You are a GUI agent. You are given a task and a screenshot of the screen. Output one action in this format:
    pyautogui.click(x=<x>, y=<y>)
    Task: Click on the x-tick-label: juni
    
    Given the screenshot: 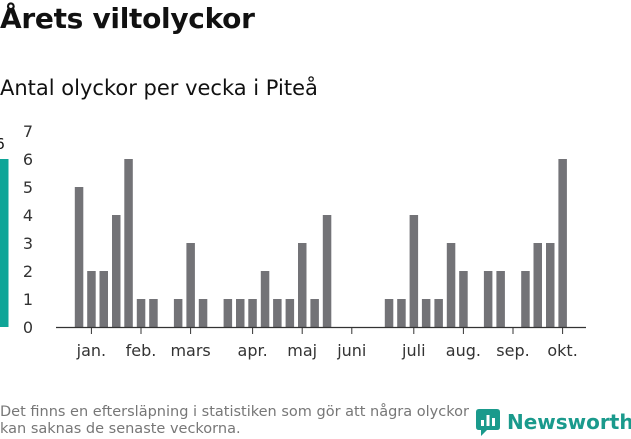 What is the action you would take?
    pyautogui.click(x=351, y=350)
    